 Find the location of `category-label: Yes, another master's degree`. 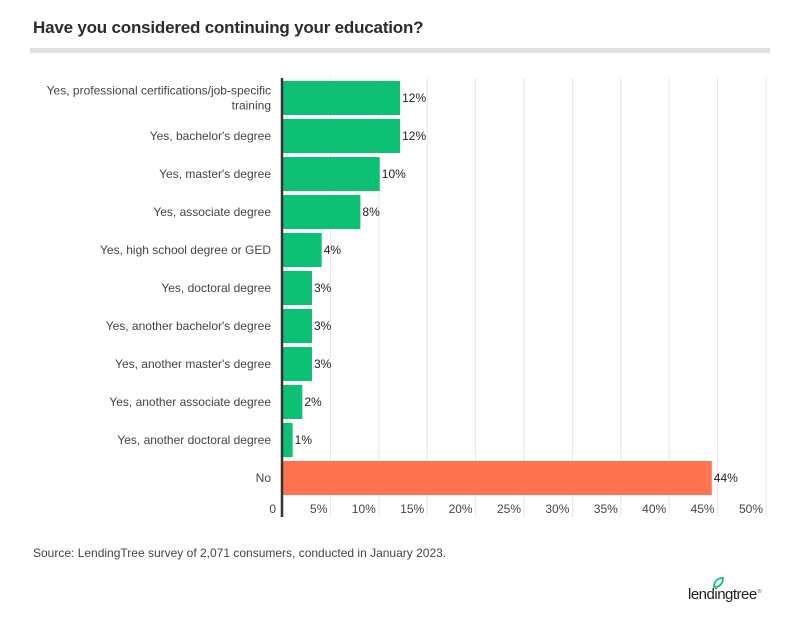

category-label: Yes, another master's degree is located at coordinates (193, 364).